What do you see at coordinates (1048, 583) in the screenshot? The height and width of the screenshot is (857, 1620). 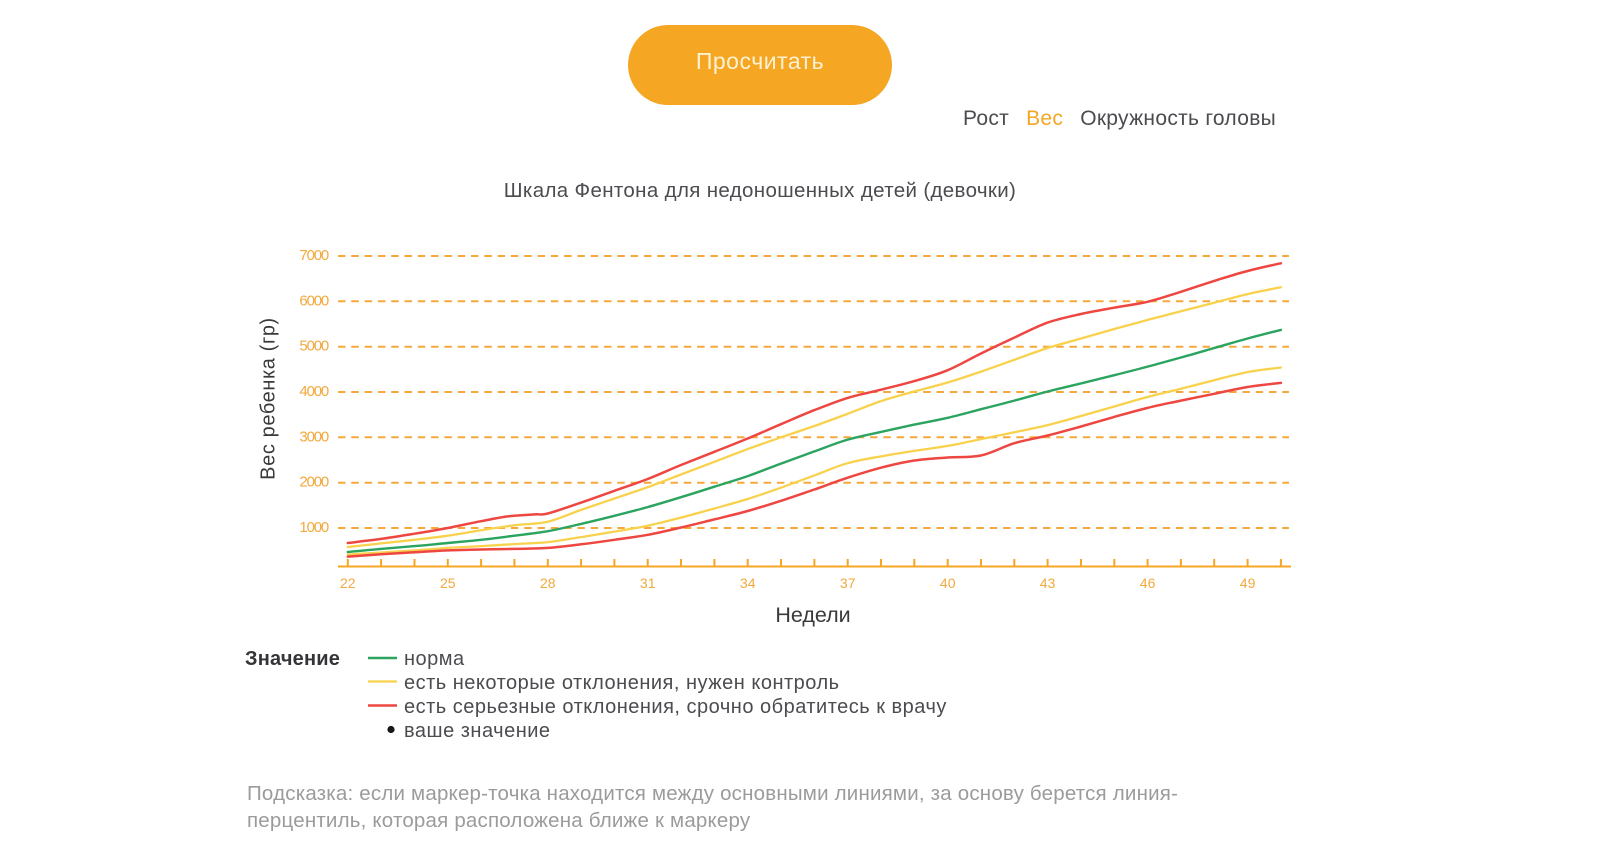 I see `svg-text: 43` at bounding box center [1048, 583].